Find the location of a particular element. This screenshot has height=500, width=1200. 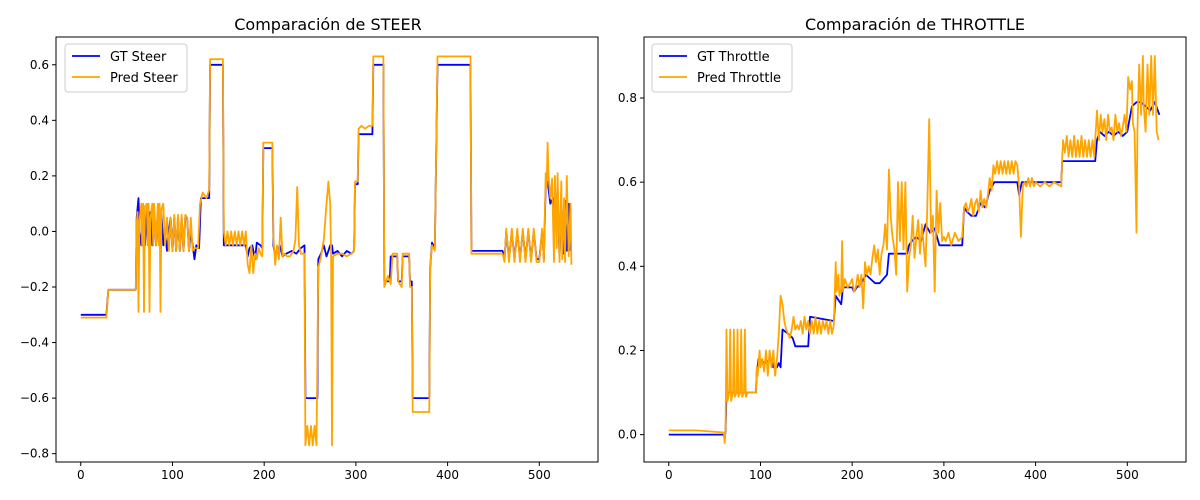

throttle-x-tick-label: 300 is located at coordinates (943, 475).